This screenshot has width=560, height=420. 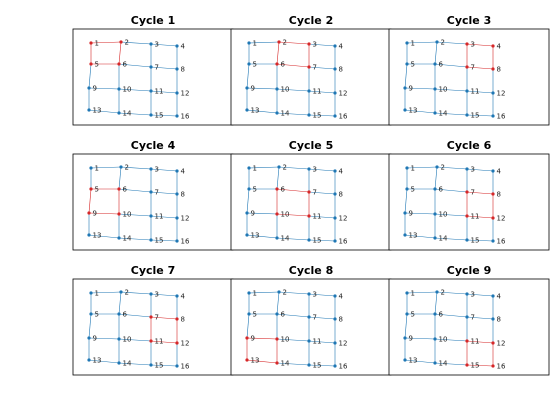 What do you see at coordinates (441, 190) in the screenshot?
I see `node-label: 6` at bounding box center [441, 190].